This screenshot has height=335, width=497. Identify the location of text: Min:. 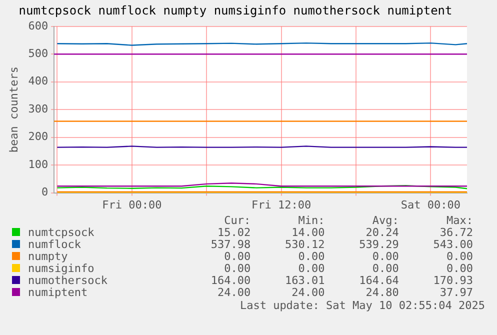
(311, 220).